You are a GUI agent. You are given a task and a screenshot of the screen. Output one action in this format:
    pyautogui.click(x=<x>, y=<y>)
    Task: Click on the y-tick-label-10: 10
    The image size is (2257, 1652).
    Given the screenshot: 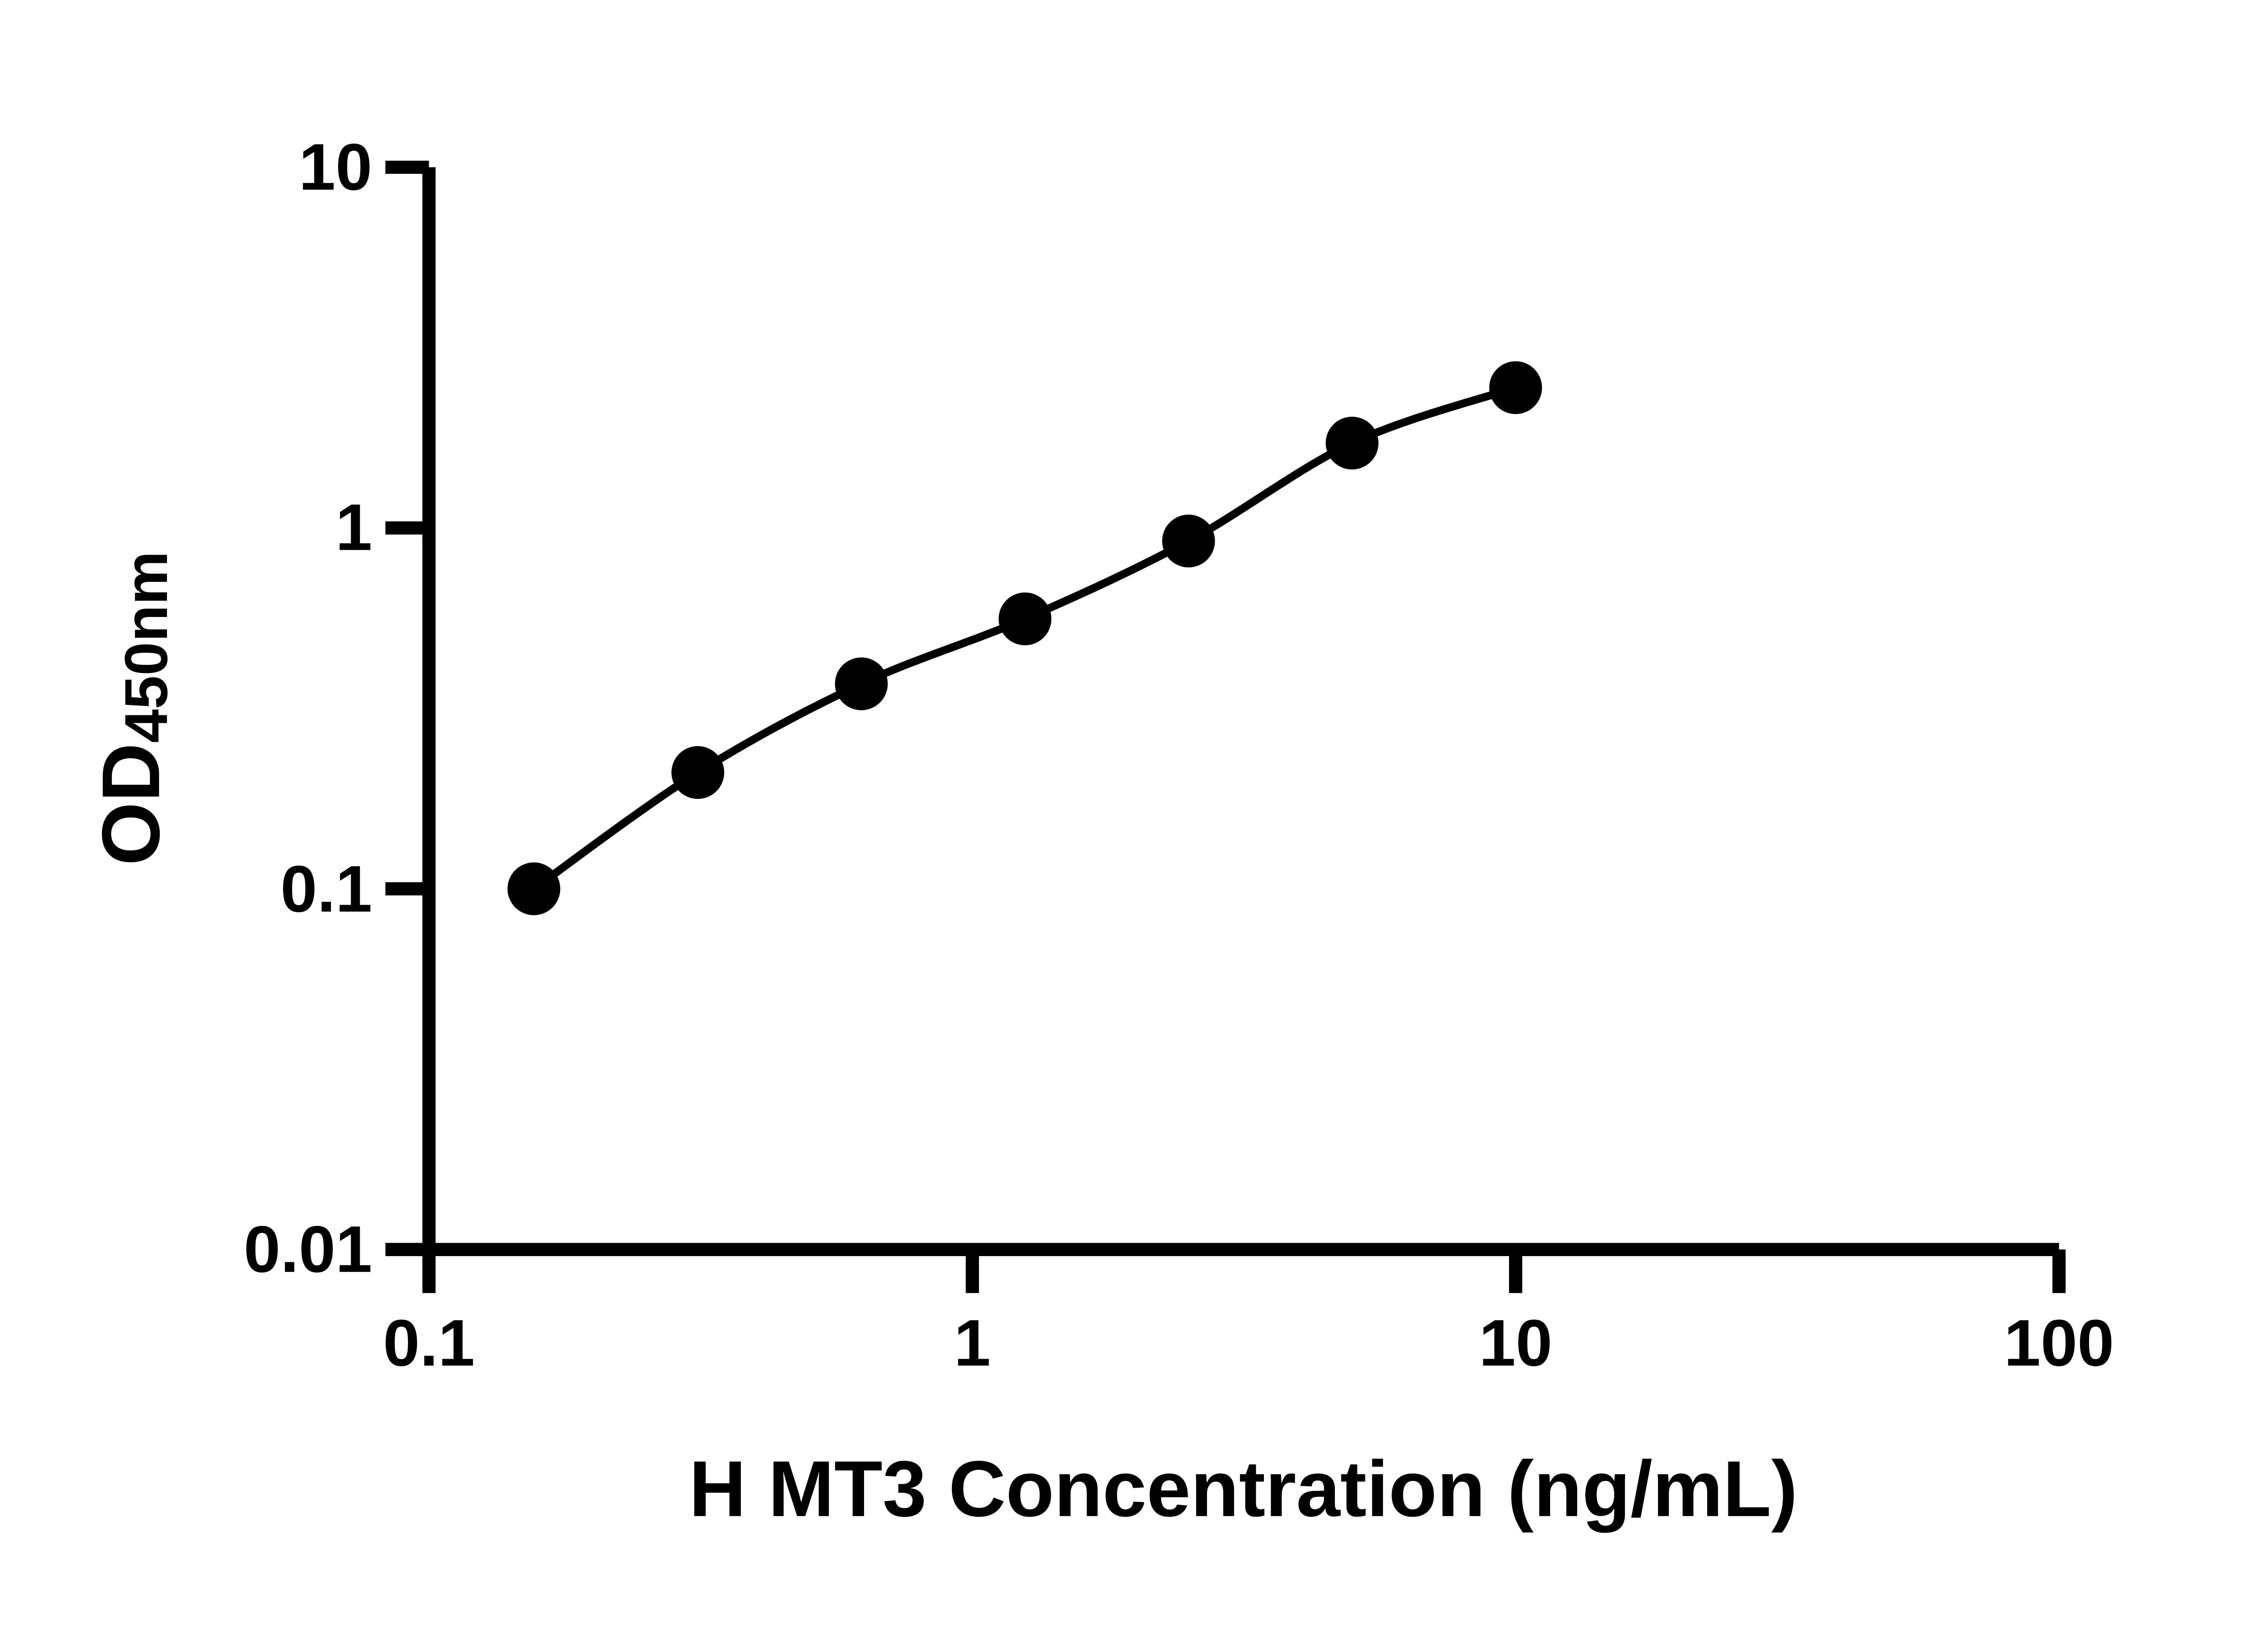 What is the action you would take?
    pyautogui.click(x=335, y=167)
    